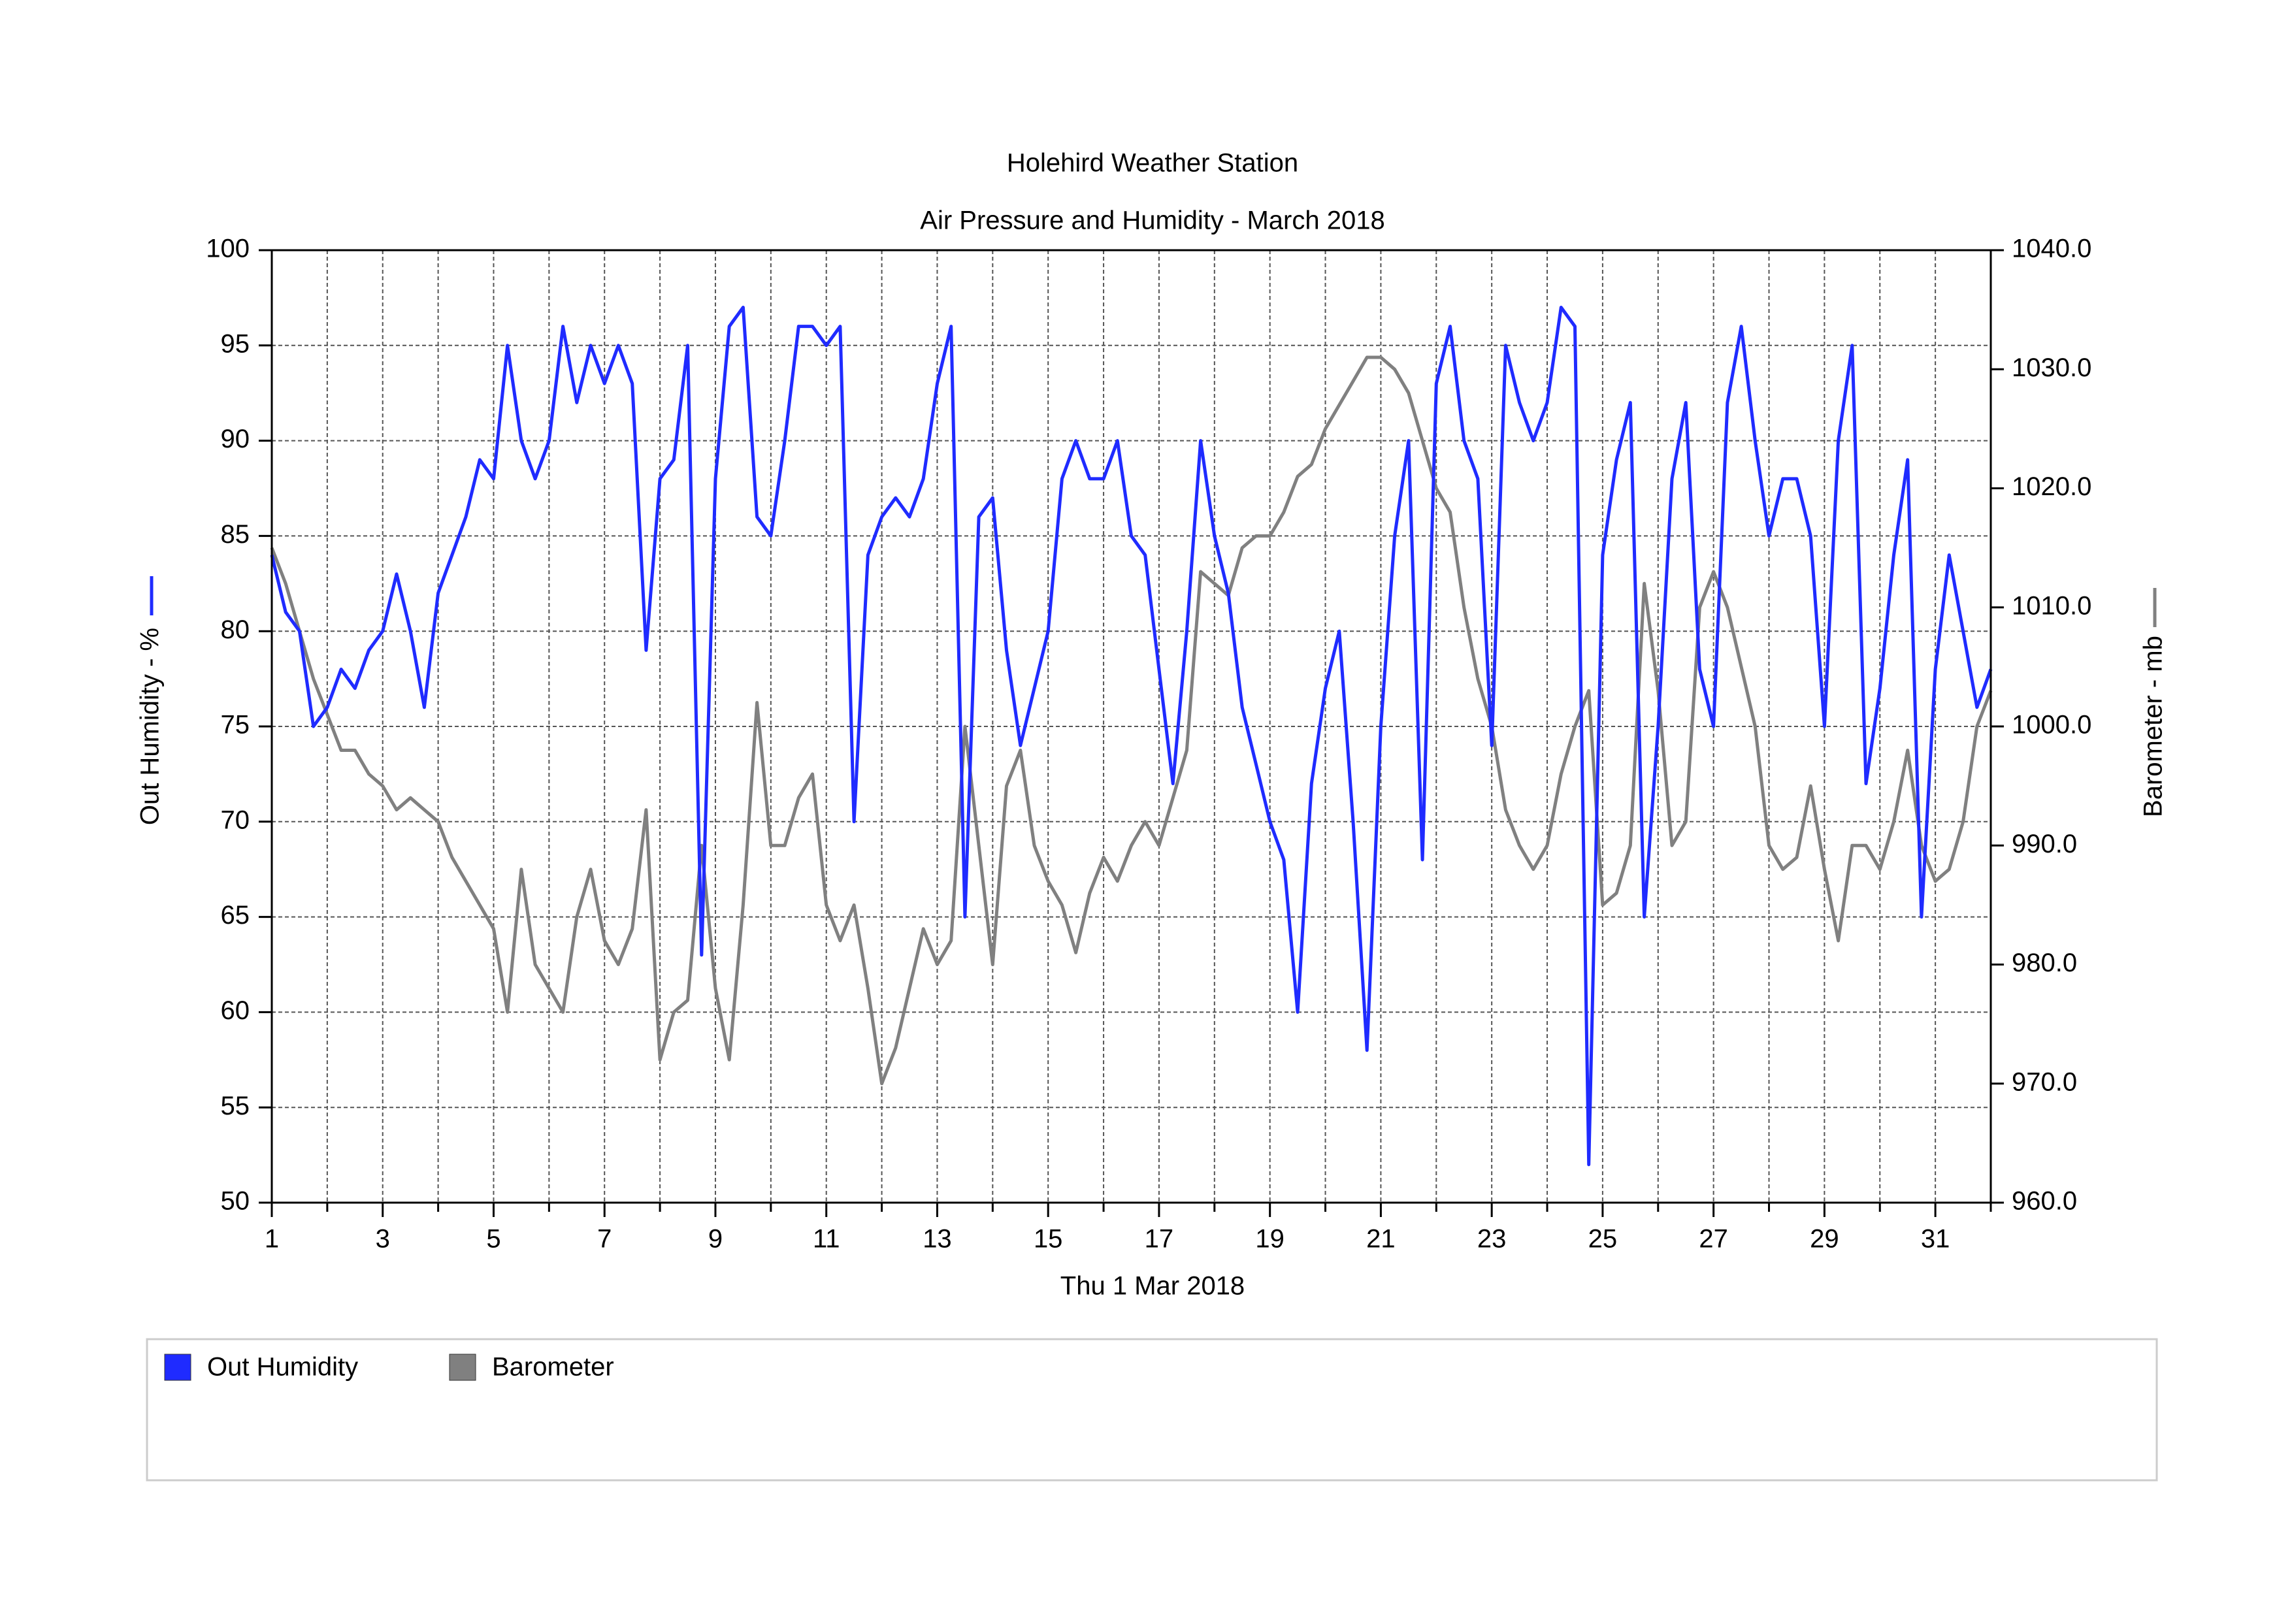 Image resolution: width=2292 pixels, height=1624 pixels. Describe the element at coordinates (1159, 1239) in the screenshot. I see `x-tick-label: 17` at that location.